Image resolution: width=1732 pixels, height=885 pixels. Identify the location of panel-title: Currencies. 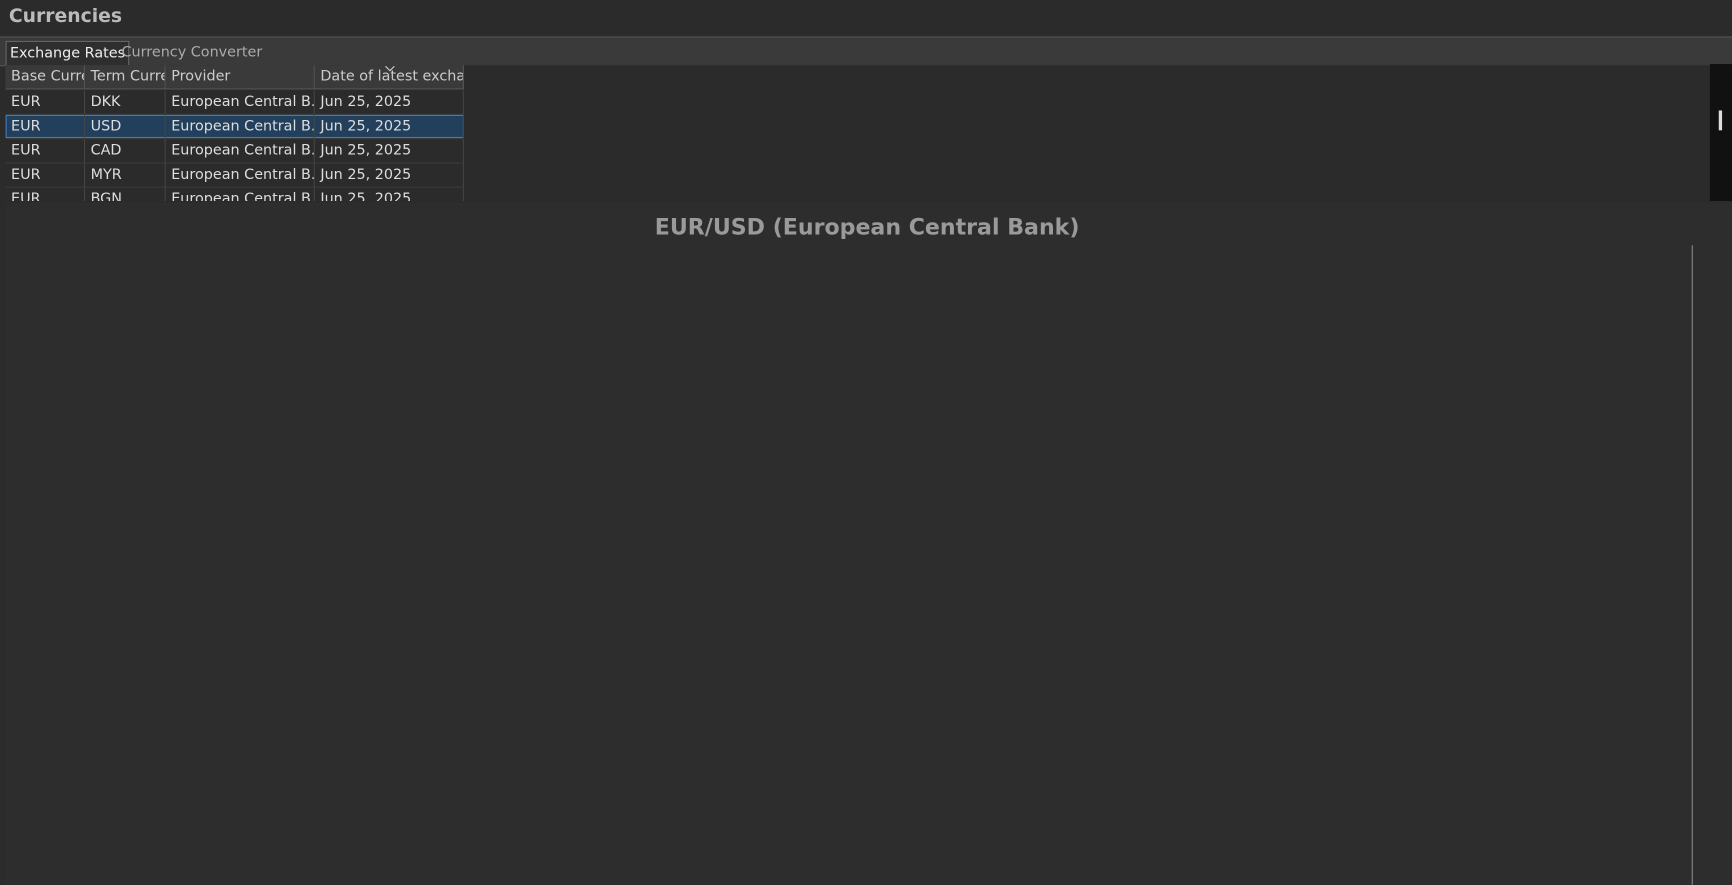
(65, 16).